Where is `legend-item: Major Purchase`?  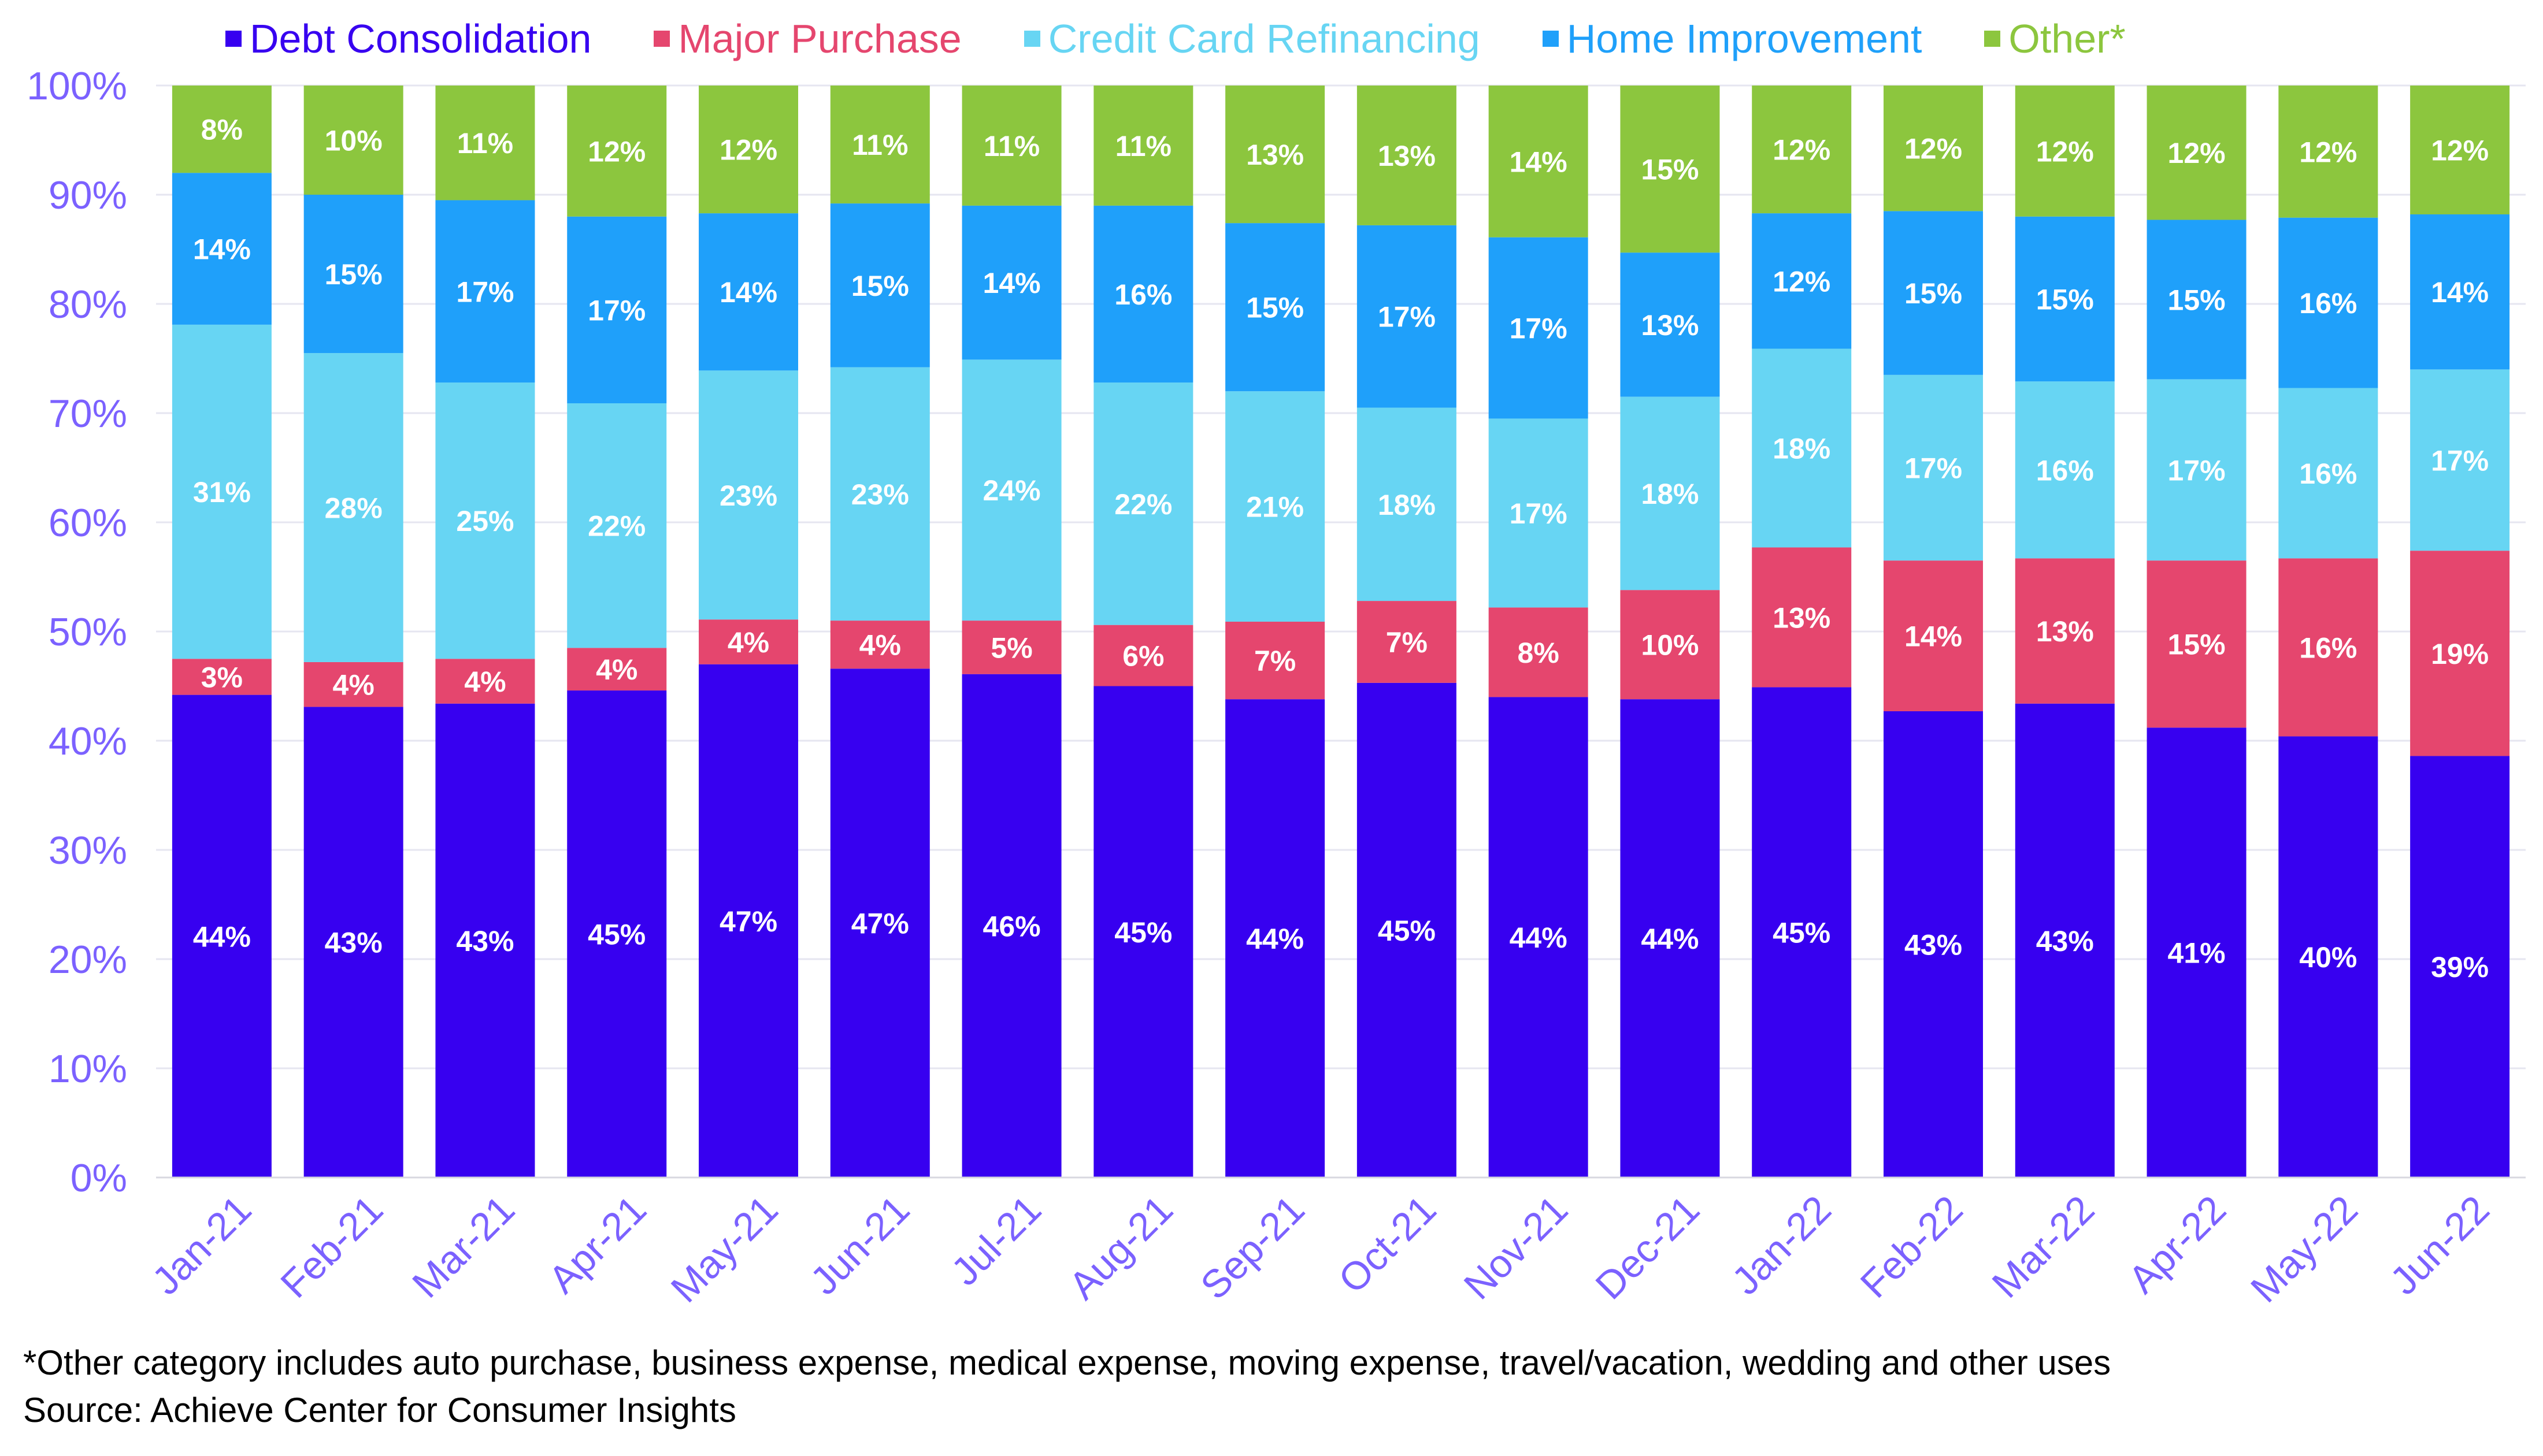 legend-item: Major Purchase is located at coordinates (808, 39).